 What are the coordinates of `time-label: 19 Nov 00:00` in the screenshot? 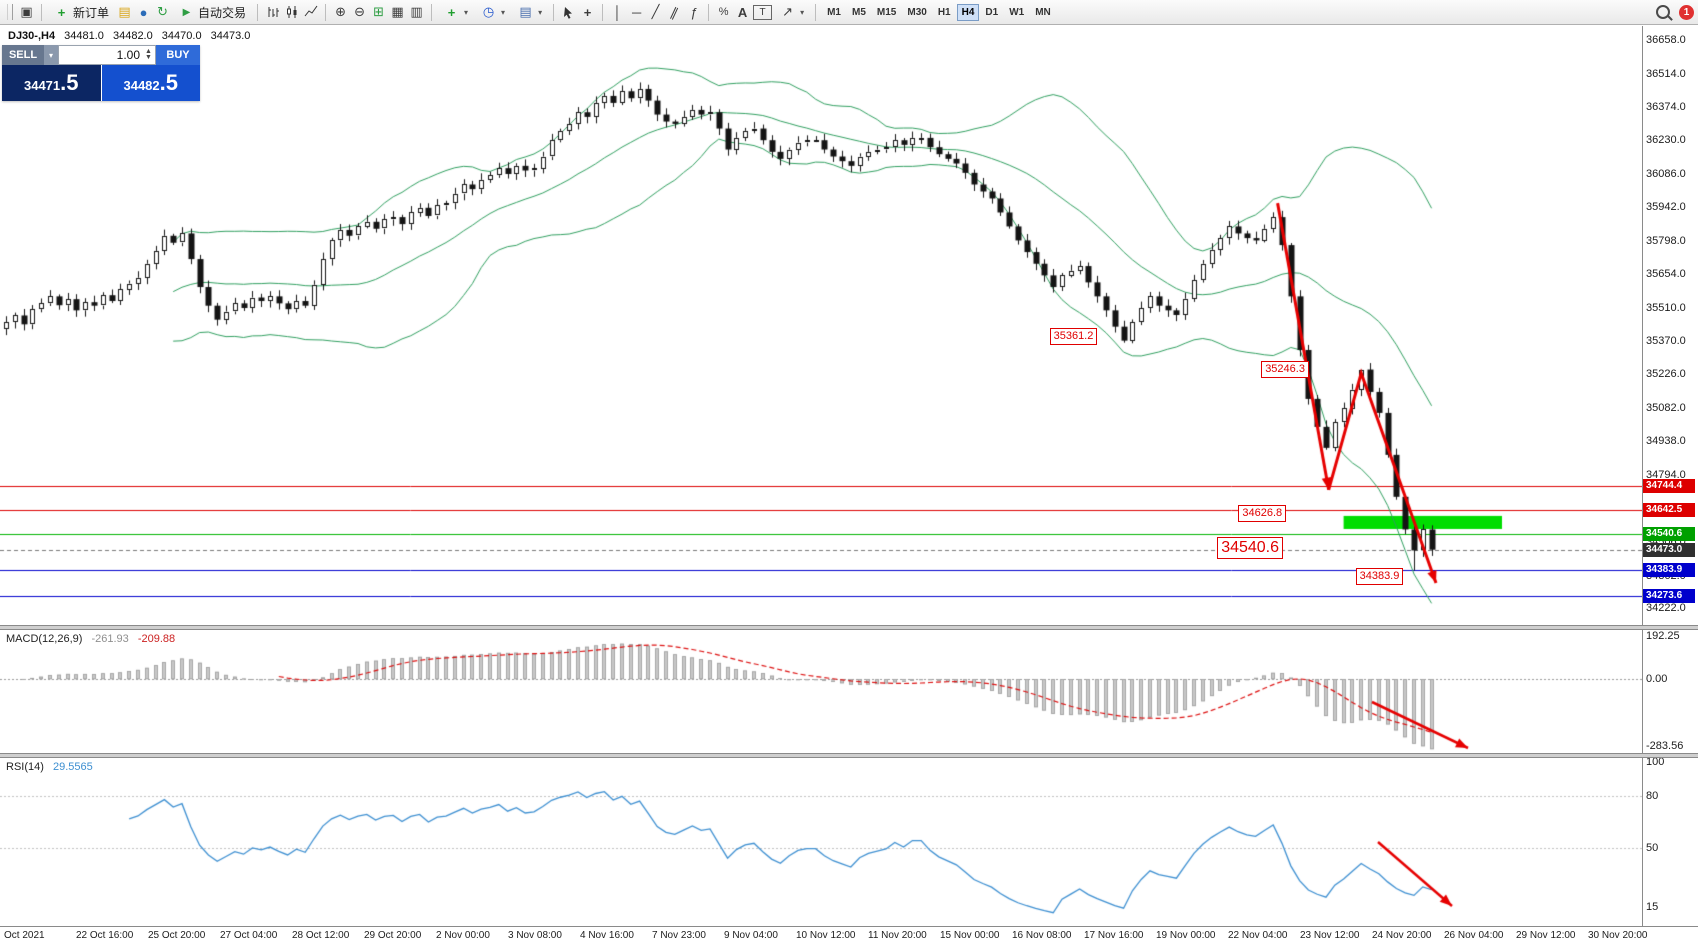 It's located at (1186, 935).